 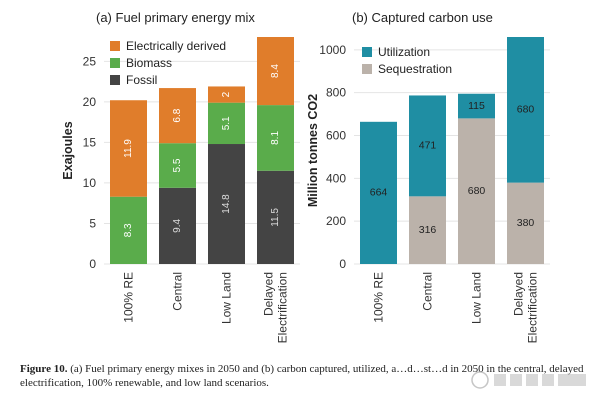 I want to click on data-label: 664, so click(x=379, y=193).